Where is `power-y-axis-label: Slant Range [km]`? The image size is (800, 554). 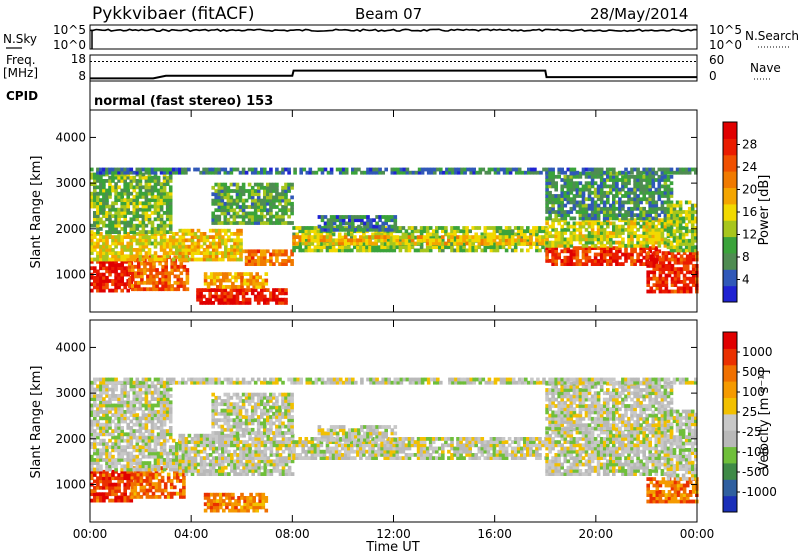
power-y-axis-label: Slant Range [km] is located at coordinates (36, 212).